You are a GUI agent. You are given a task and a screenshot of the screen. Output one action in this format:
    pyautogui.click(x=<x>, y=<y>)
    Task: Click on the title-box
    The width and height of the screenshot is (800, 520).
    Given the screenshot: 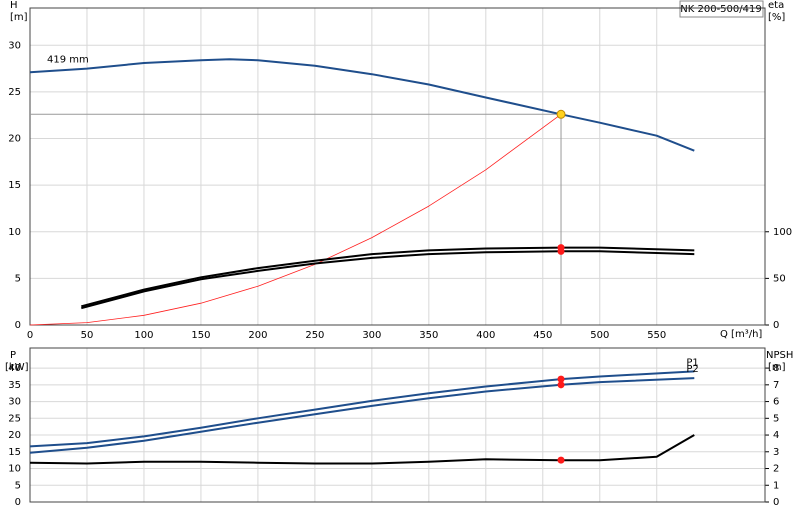 What is the action you would take?
    pyautogui.click(x=721, y=9)
    